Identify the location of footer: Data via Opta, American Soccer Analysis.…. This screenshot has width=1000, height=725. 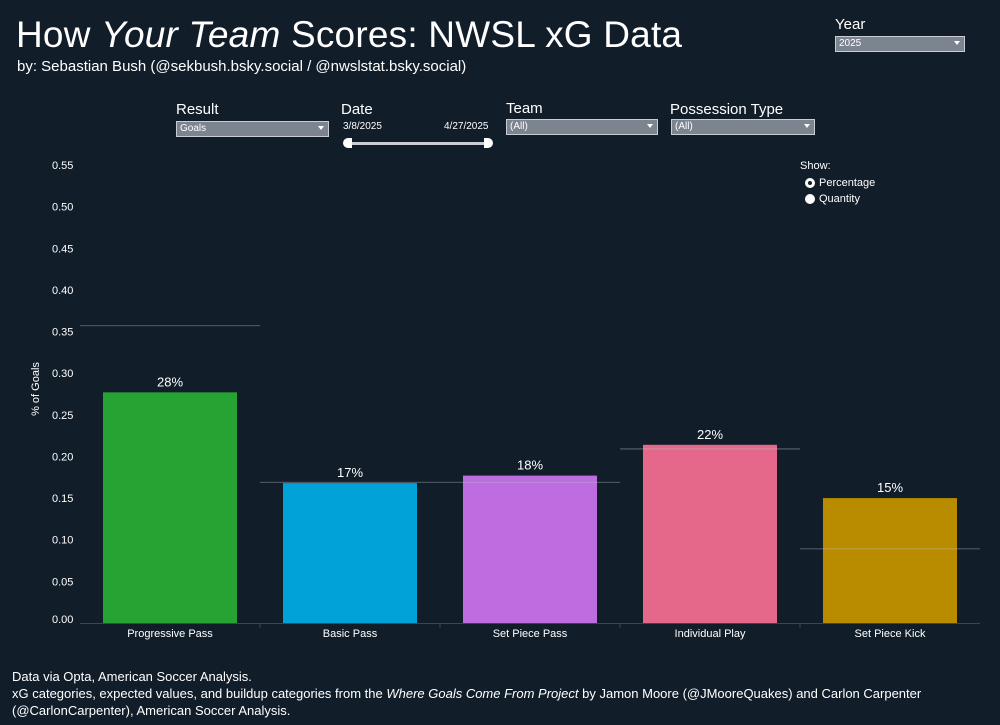
(502, 693).